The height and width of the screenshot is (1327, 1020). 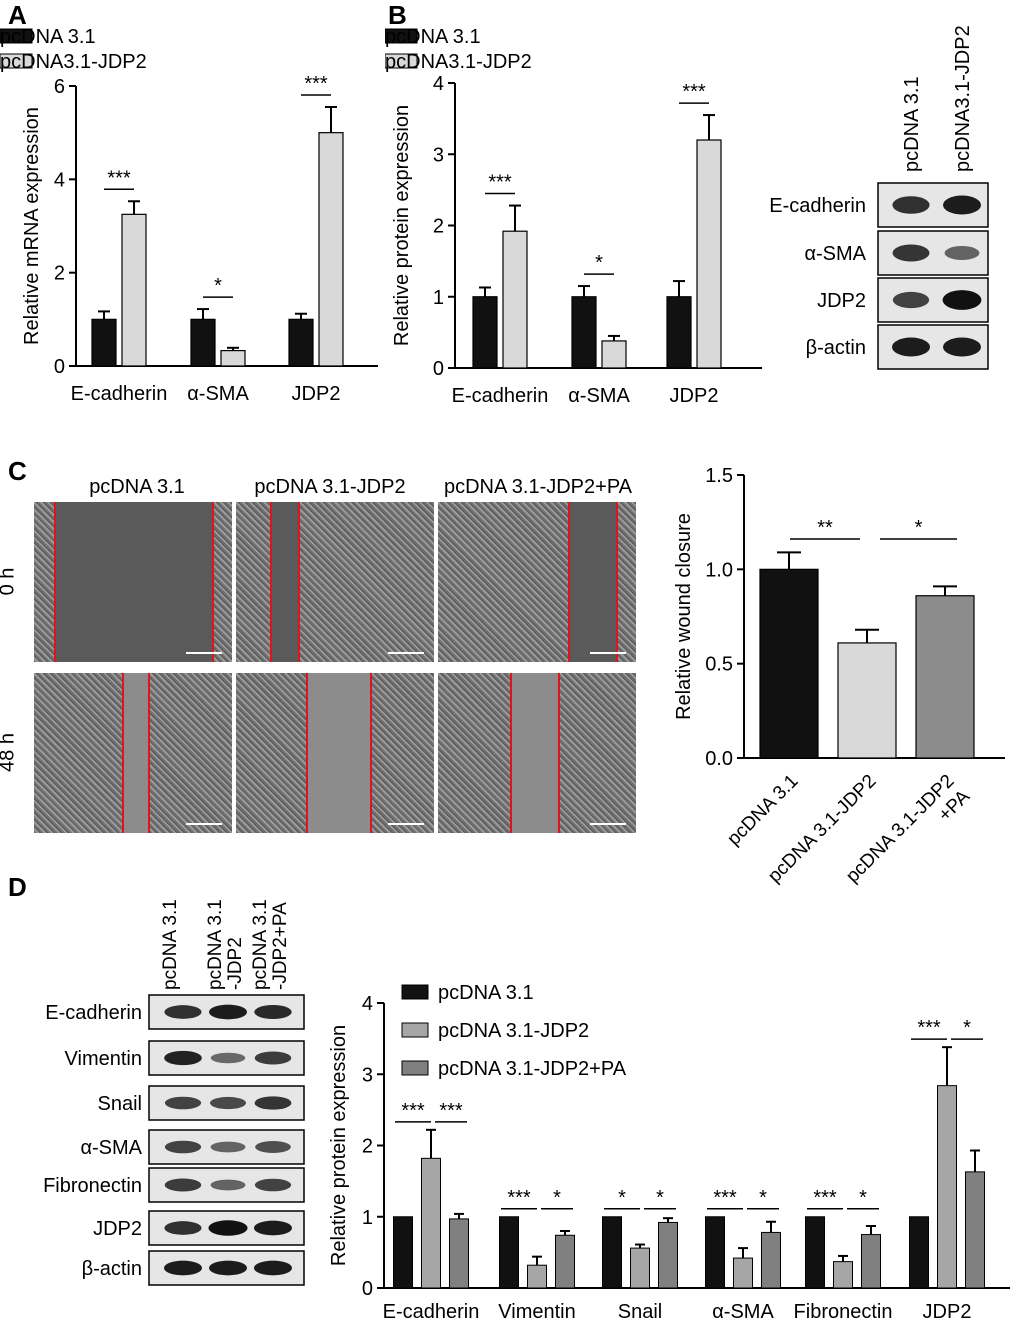 What do you see at coordinates (280, 946) in the screenshot?
I see `blot-column-label-line: -JDP2+PA` at bounding box center [280, 946].